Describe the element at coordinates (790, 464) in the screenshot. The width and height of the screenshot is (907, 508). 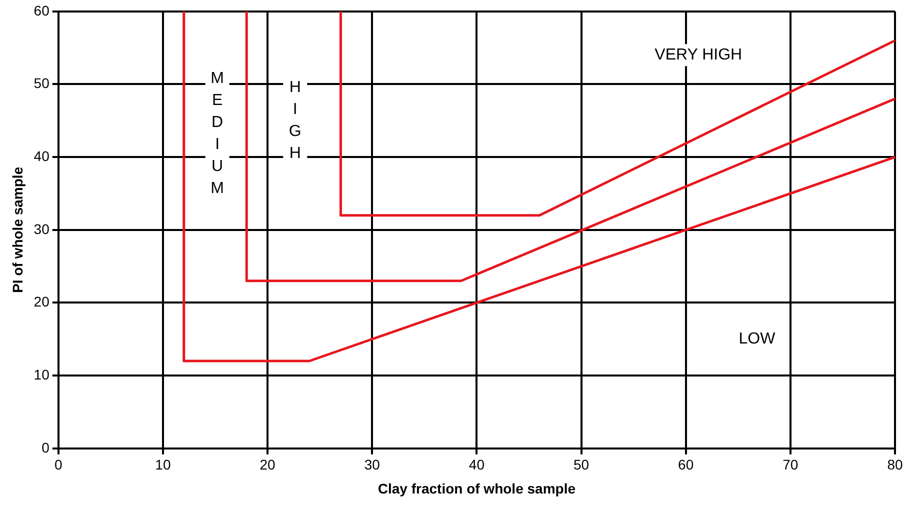
I see `x-tick-label: 70` at that location.